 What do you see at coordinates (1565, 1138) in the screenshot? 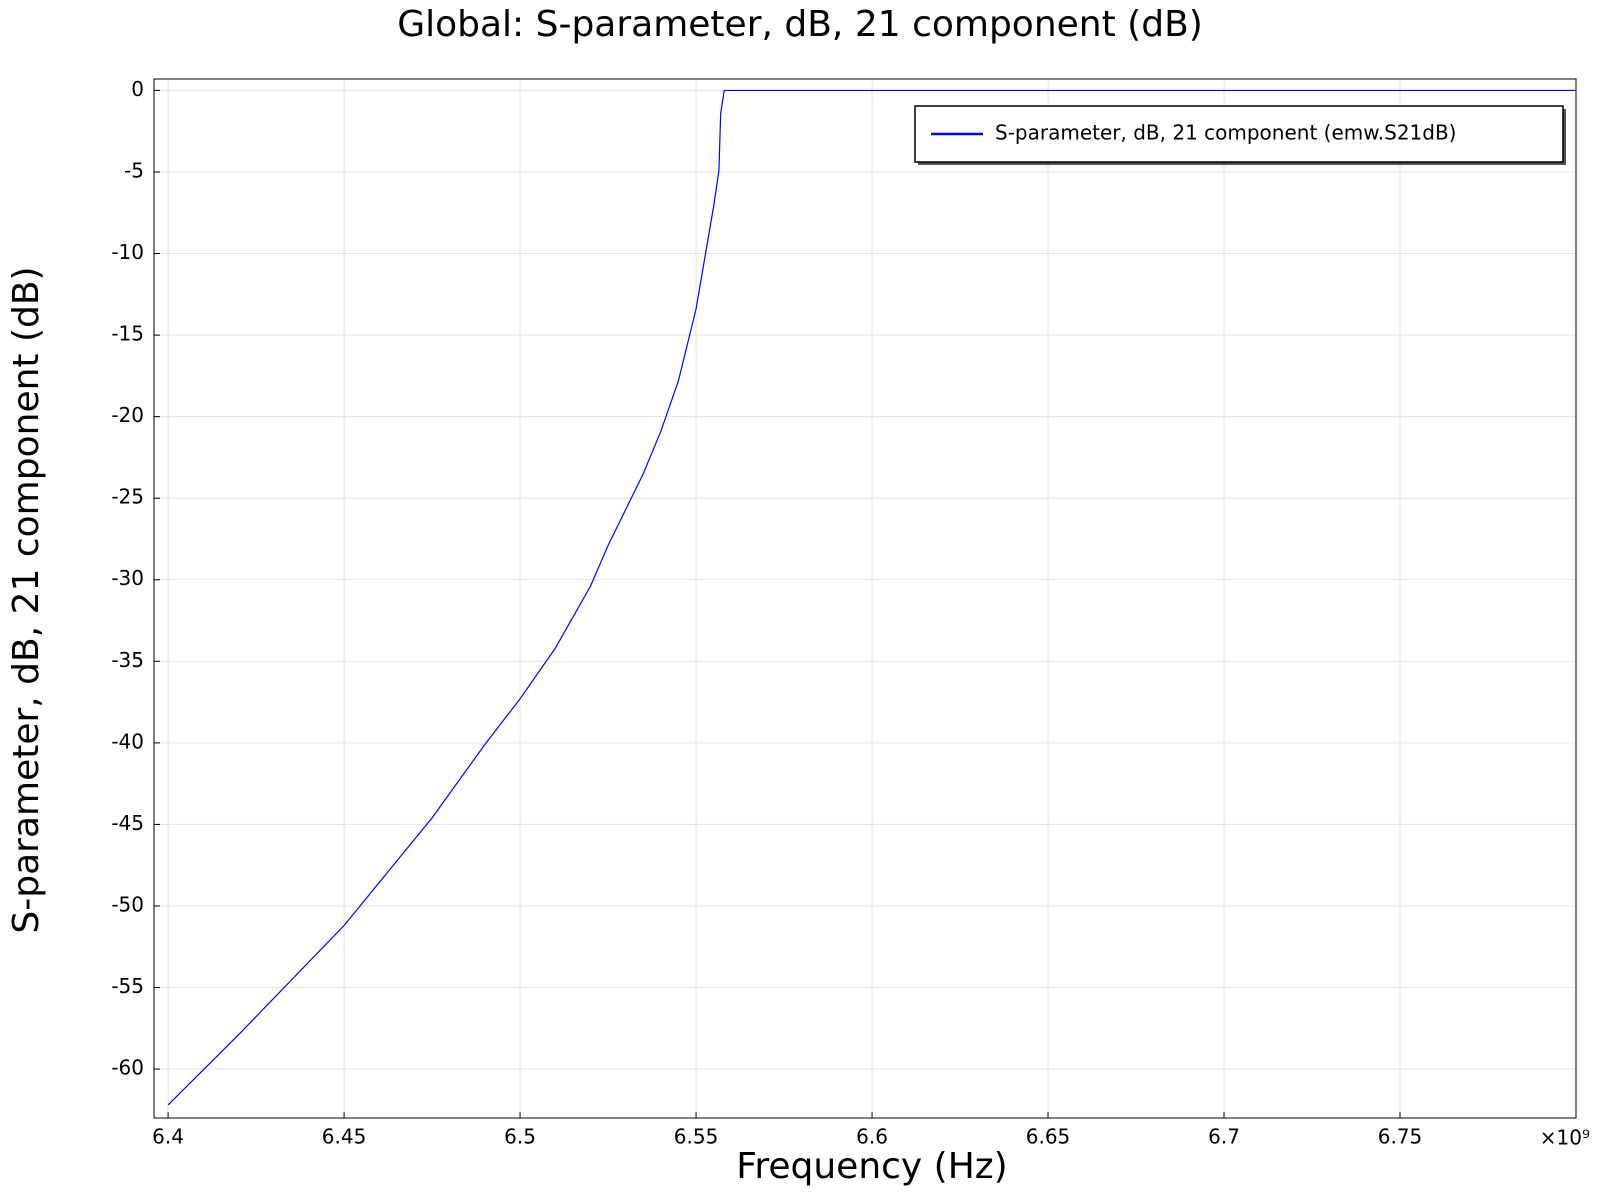
I see `x-multiplier: ×10⁹` at bounding box center [1565, 1138].